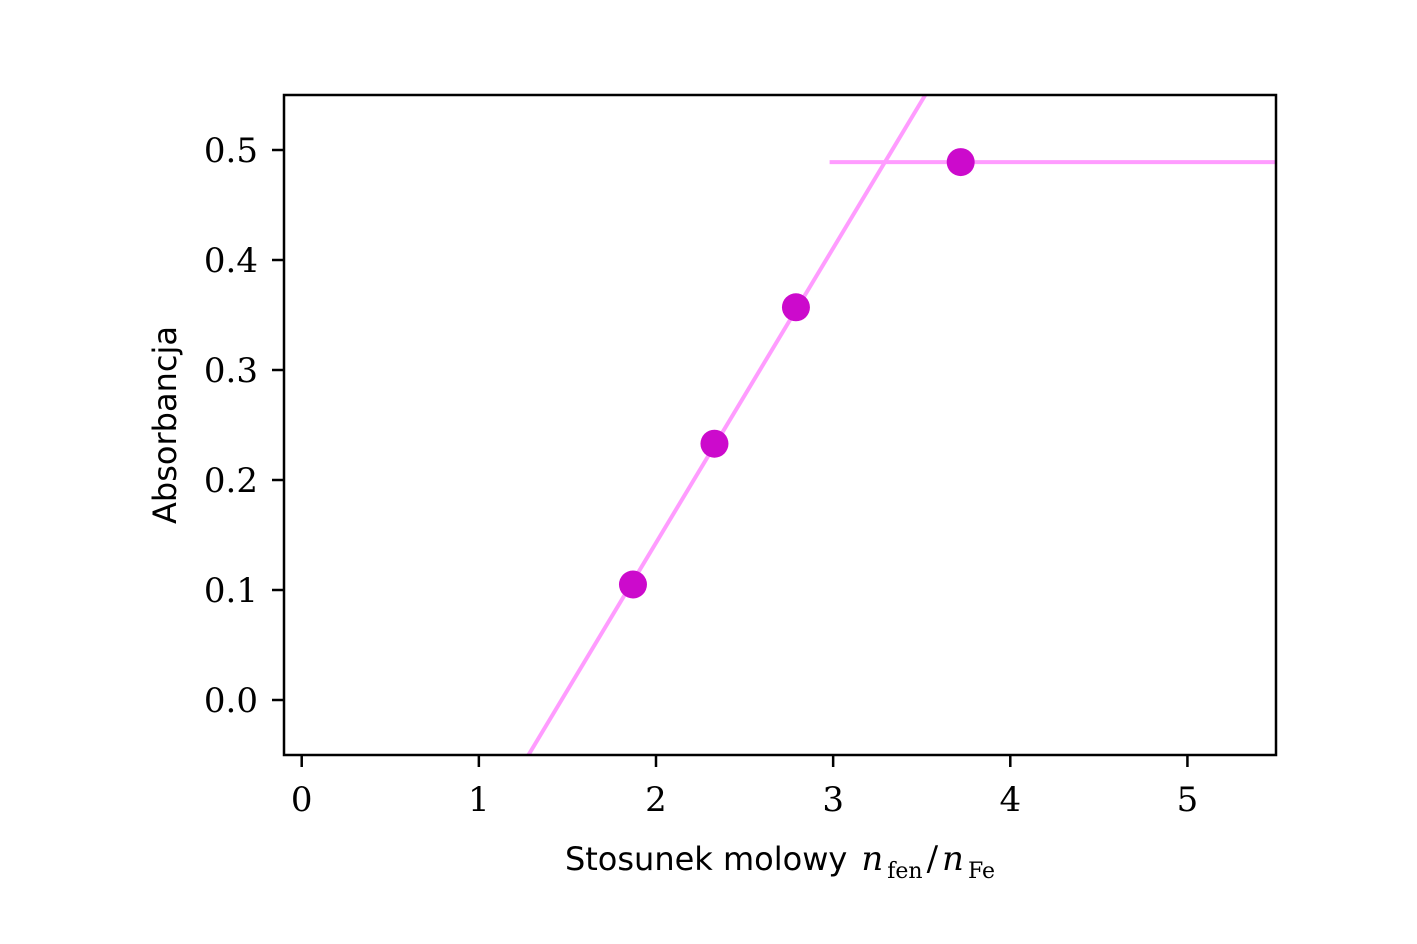  What do you see at coordinates (231, 701) in the screenshot?
I see `y-tick-label-0: 0.0` at bounding box center [231, 701].